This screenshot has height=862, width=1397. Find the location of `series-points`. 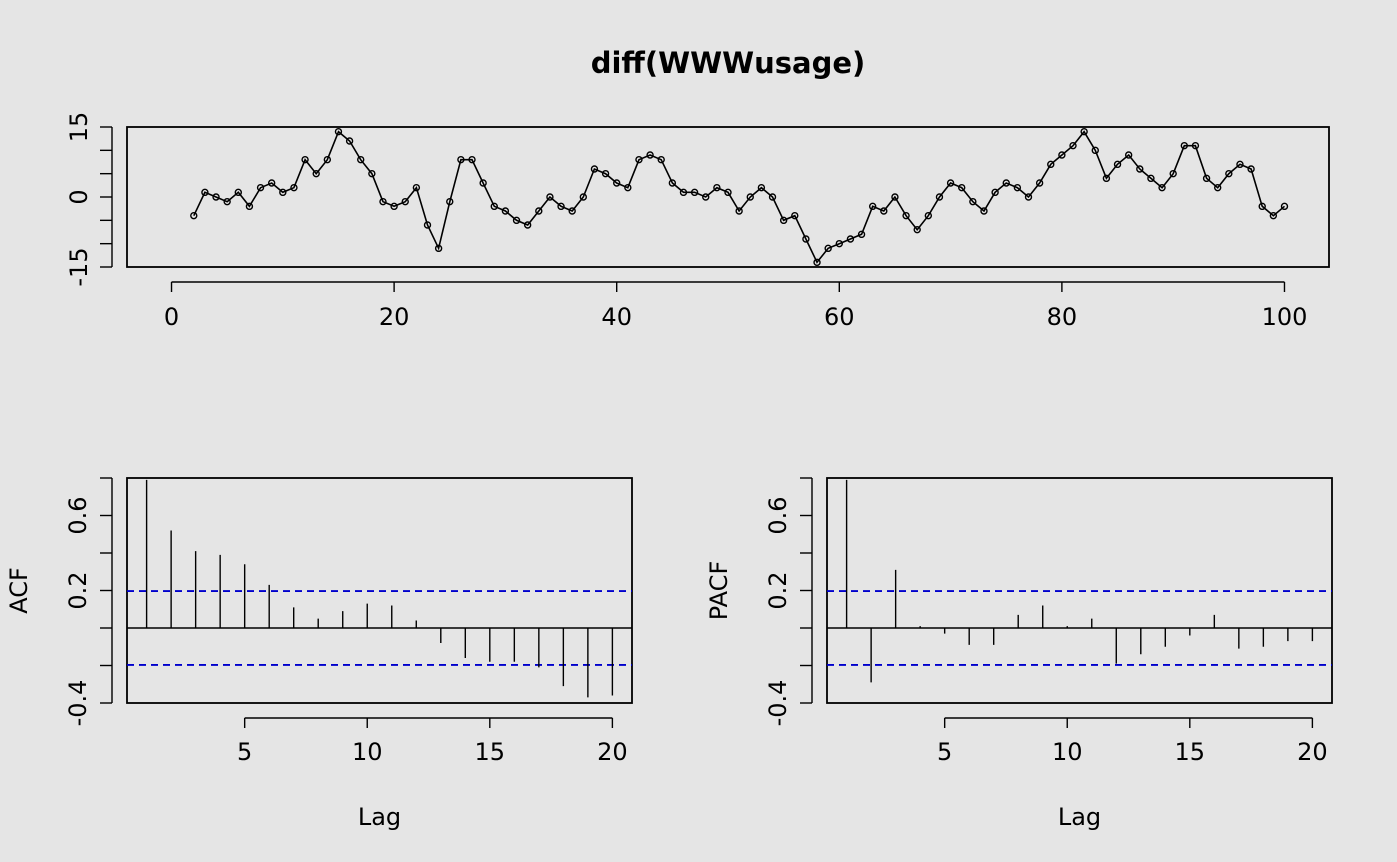

series-points is located at coordinates (739, 197).